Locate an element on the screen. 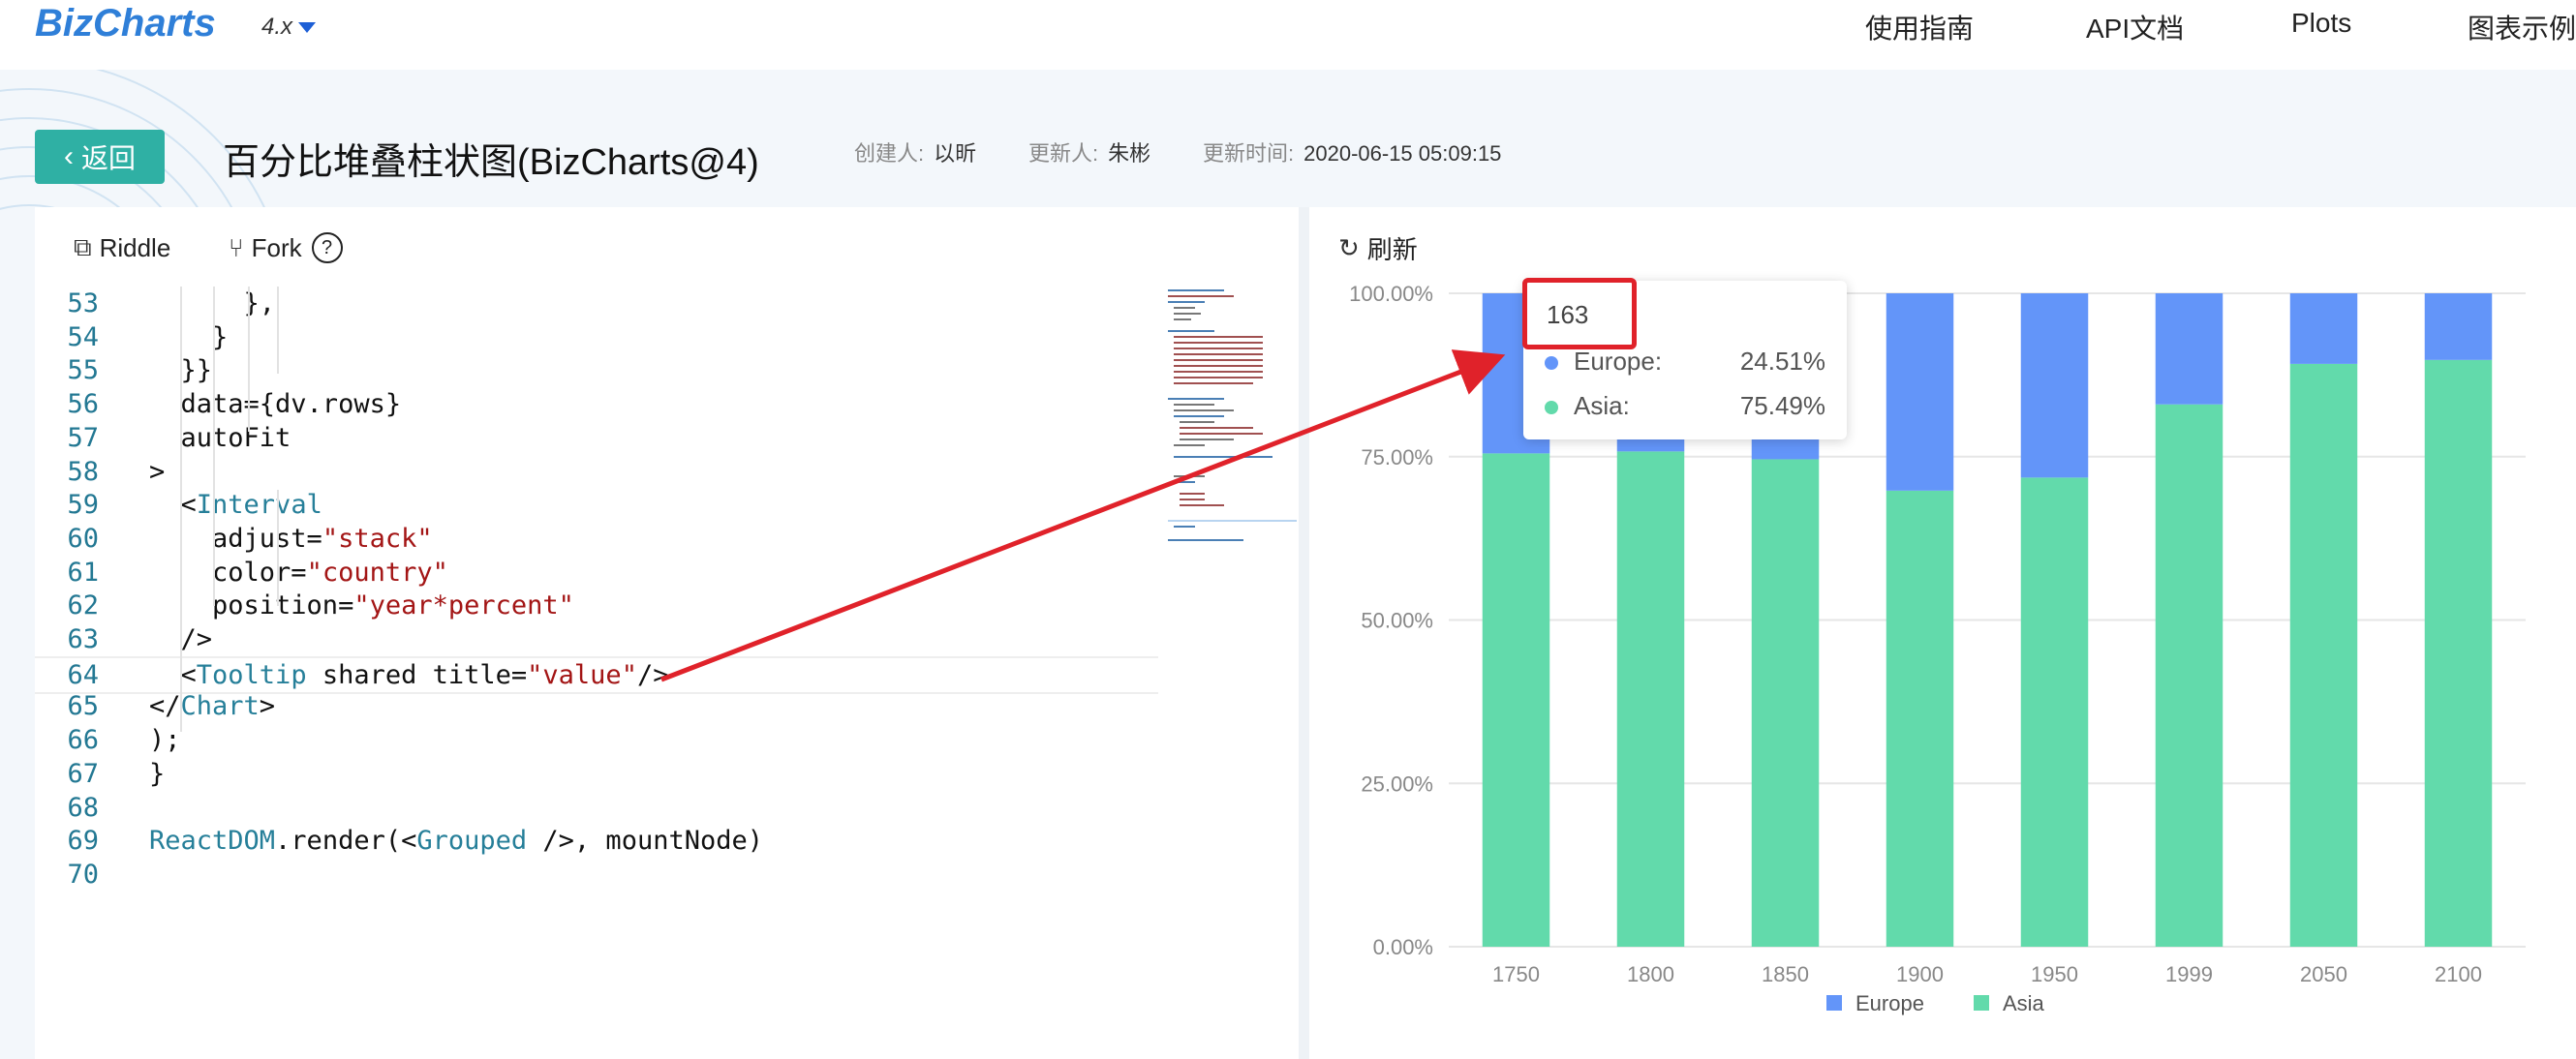 The width and height of the screenshot is (2576, 1059). line-number: 61 is located at coordinates (83, 572).